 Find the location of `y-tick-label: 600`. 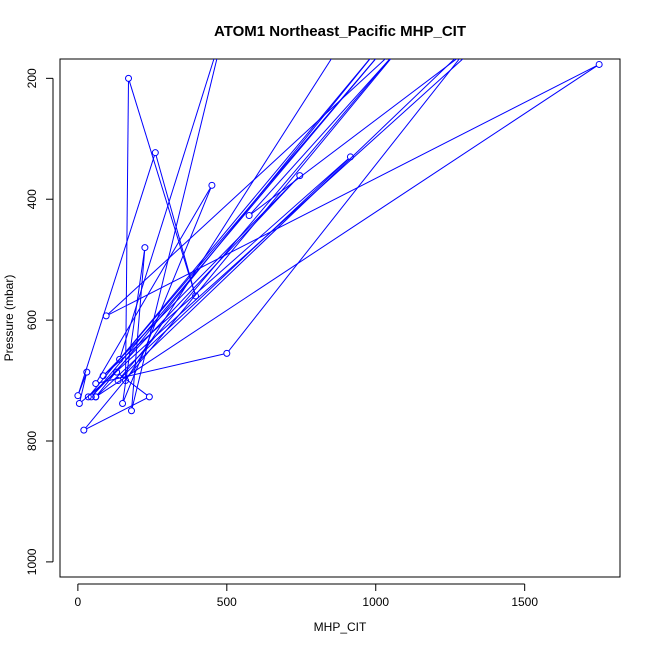

y-tick-label: 600 is located at coordinates (32, 320).